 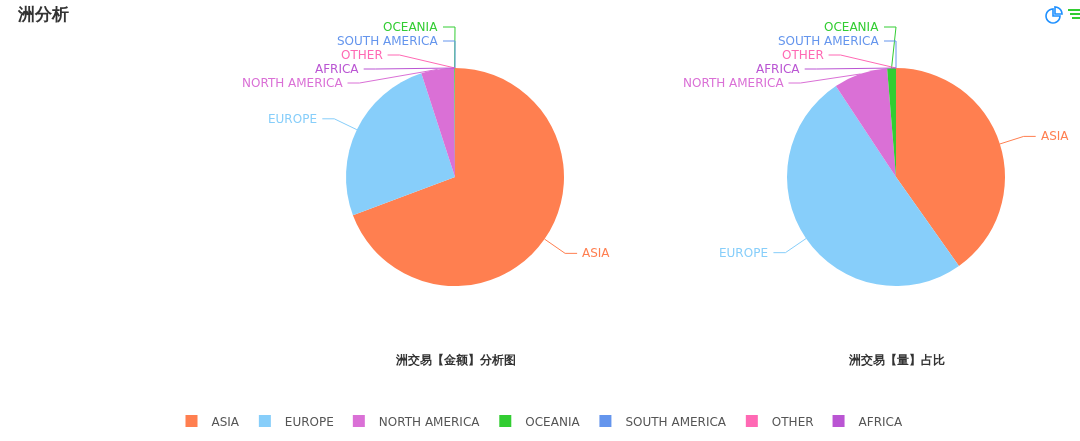 What do you see at coordinates (880, 421) in the screenshot?
I see `legend-label: AFRICA` at bounding box center [880, 421].